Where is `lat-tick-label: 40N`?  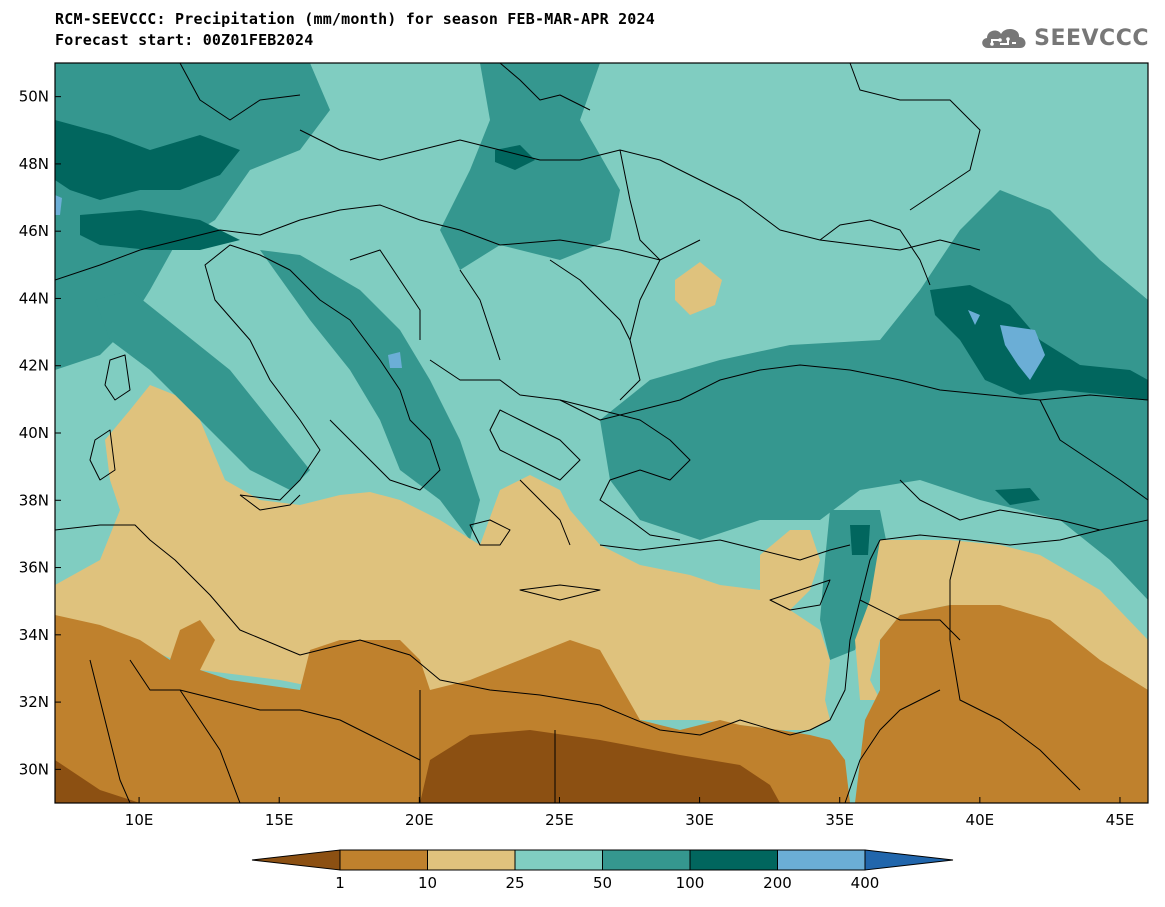 lat-tick-label: 40N is located at coordinates (34, 433).